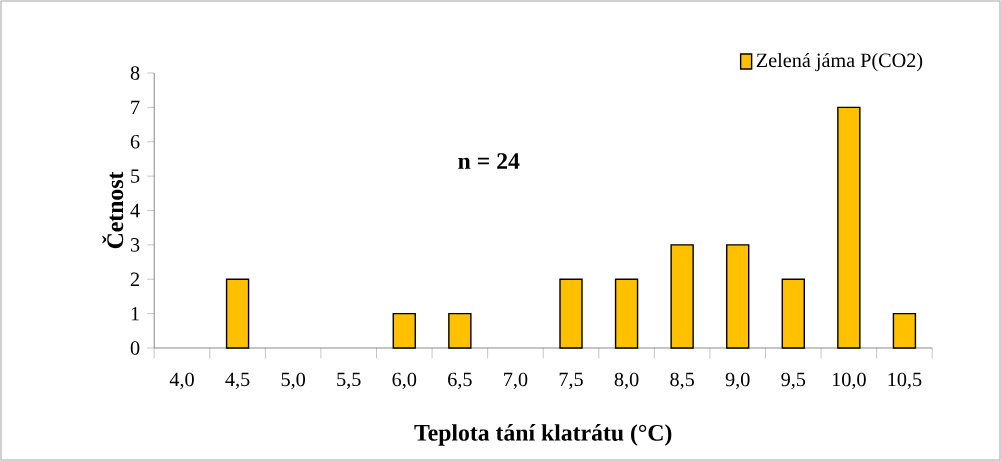 This screenshot has width=1001, height=461. What do you see at coordinates (135, 107) in the screenshot?
I see `y-tick-label: 7` at bounding box center [135, 107].